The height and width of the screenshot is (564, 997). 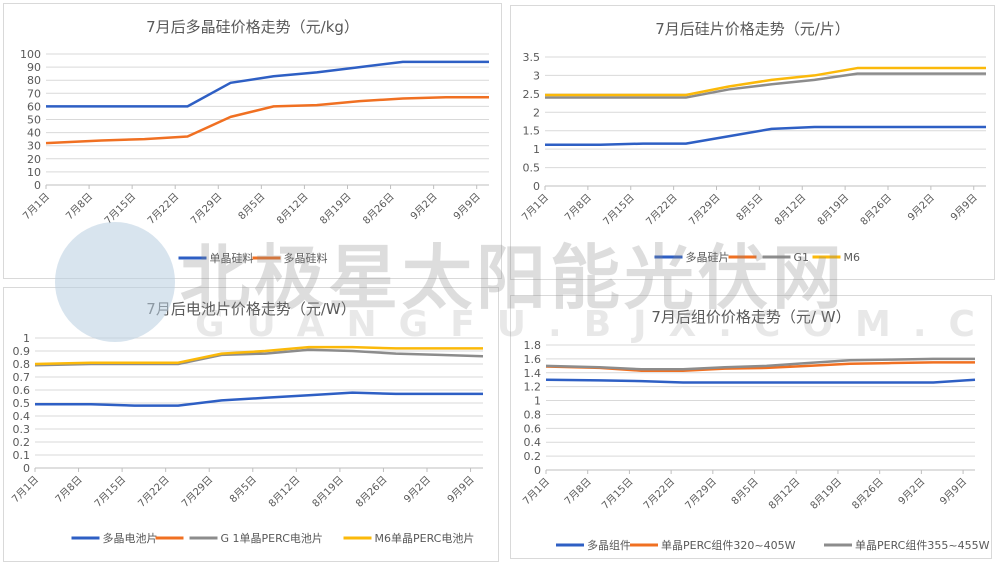 I want to click on y-tick-label: 3, so click(x=536, y=75).